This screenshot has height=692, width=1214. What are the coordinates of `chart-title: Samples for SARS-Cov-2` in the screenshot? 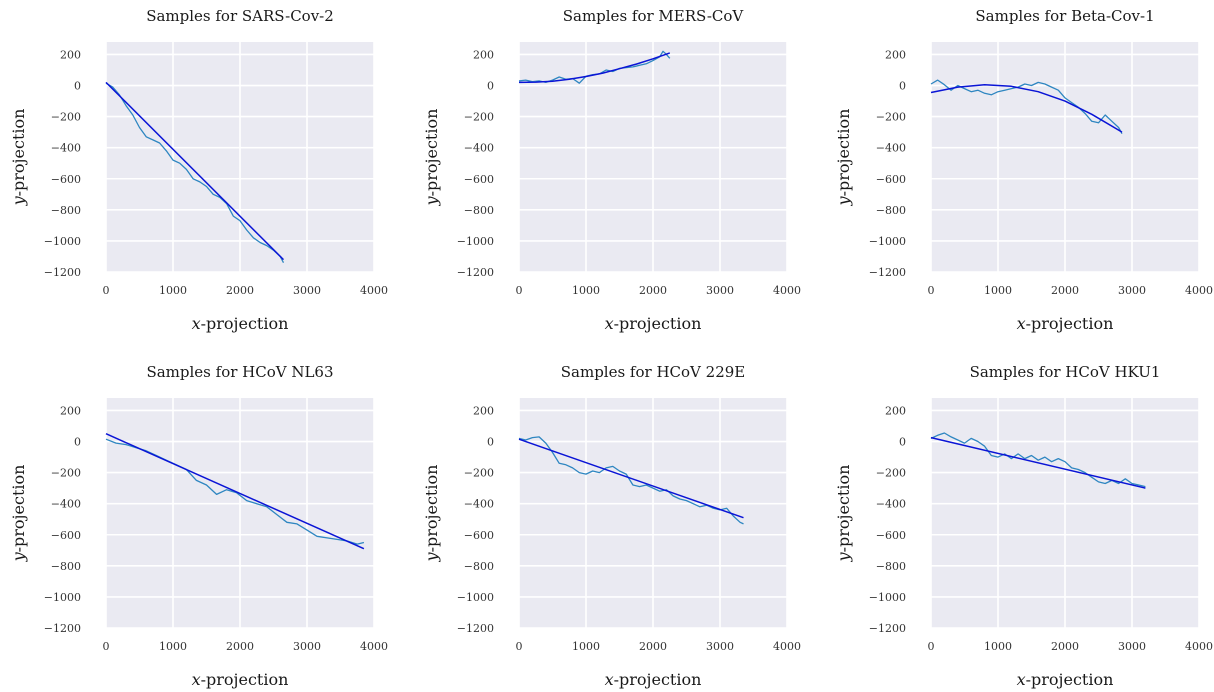 It's located at (240, 16).